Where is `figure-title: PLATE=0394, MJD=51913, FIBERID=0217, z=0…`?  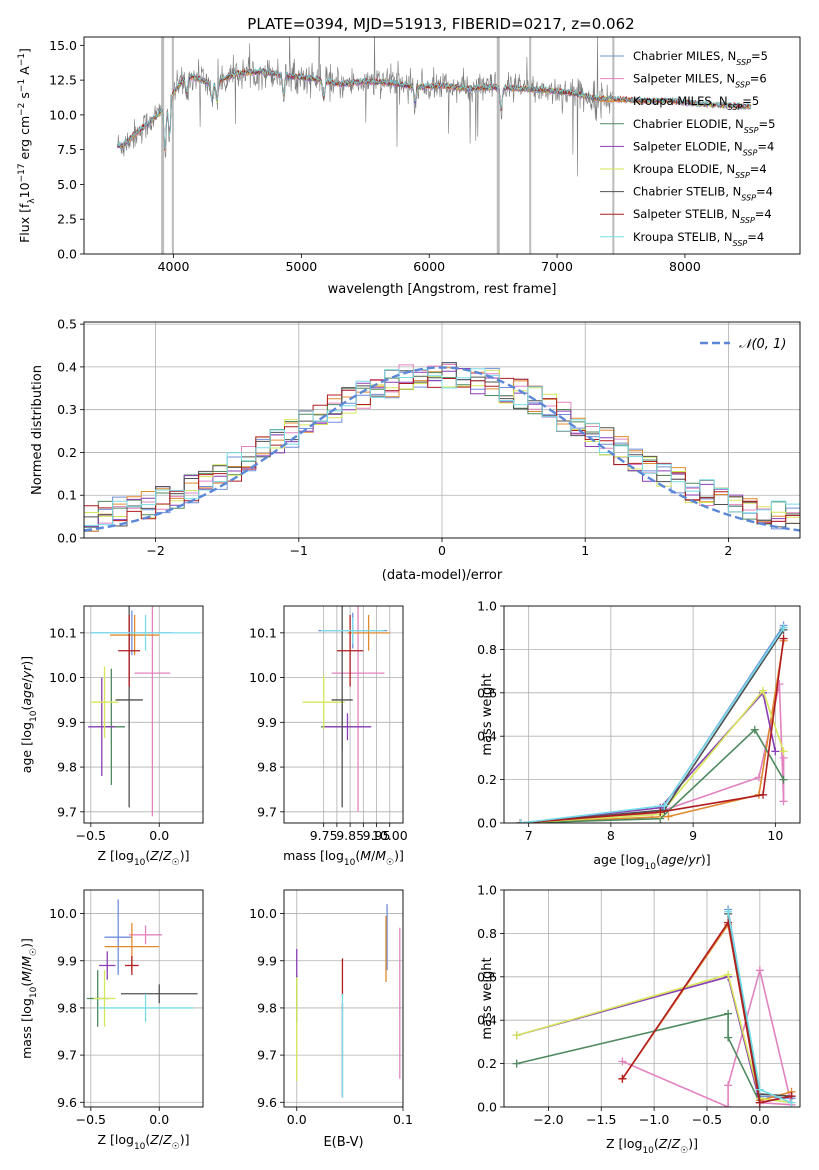
figure-title: PLATE=0394, MJD=51913, FIBERID=0217, z=0… is located at coordinates (440, 24).